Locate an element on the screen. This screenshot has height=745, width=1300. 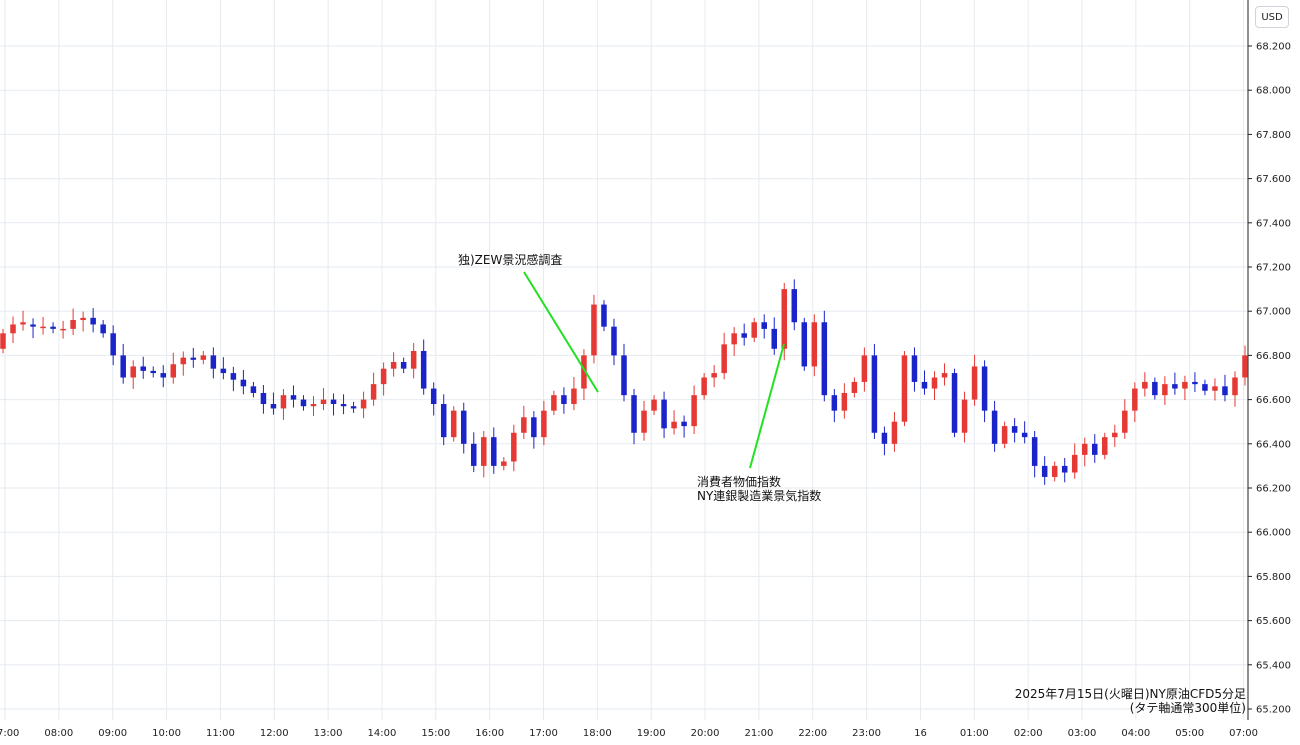
currency-button: USD is located at coordinates (1272, 17).